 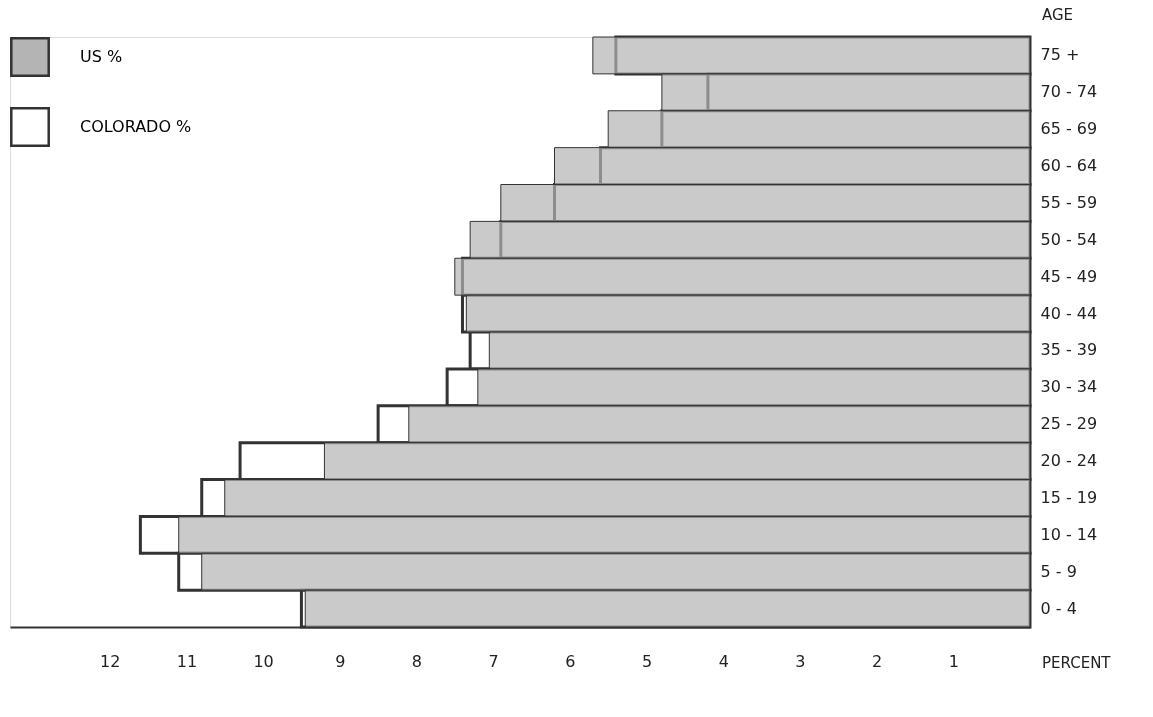 What do you see at coordinates (723, 661) in the screenshot?
I see `x-tick-label: 4` at bounding box center [723, 661].